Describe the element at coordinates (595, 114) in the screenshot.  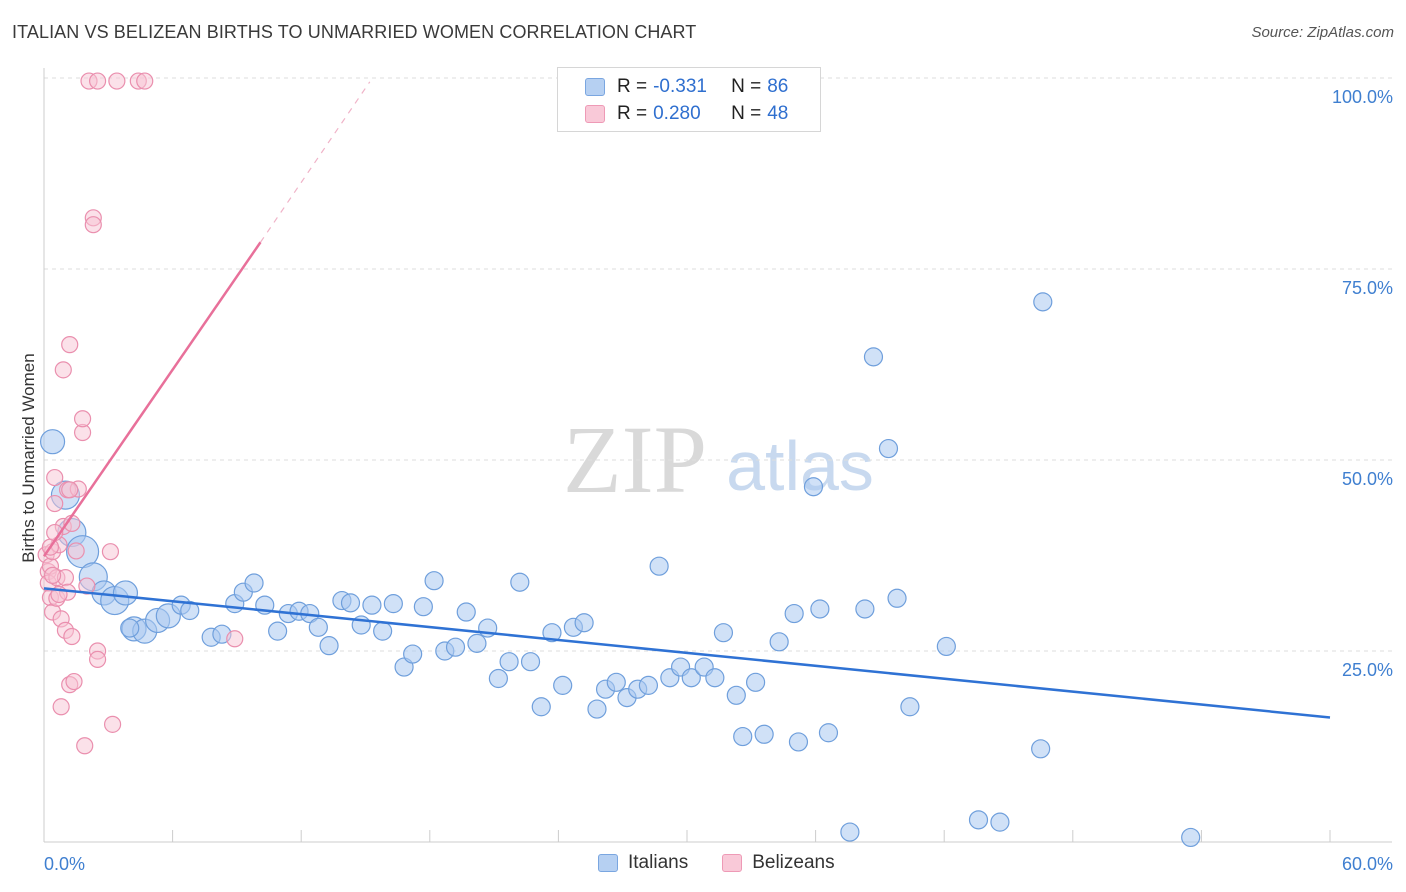
I see `belizeans-swatch` at that location.